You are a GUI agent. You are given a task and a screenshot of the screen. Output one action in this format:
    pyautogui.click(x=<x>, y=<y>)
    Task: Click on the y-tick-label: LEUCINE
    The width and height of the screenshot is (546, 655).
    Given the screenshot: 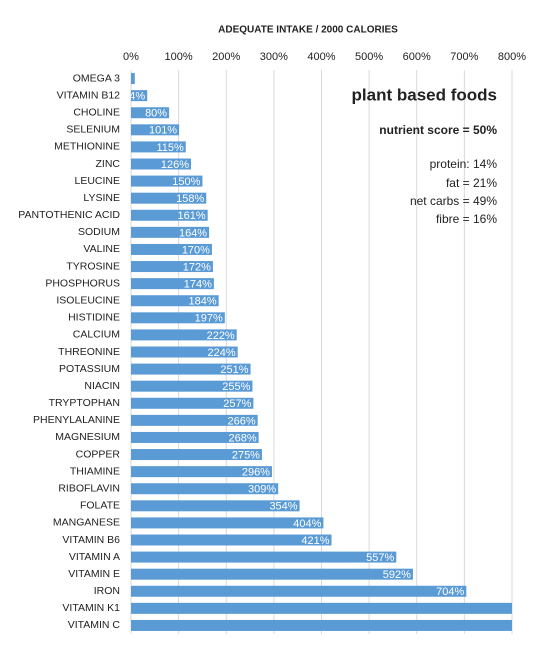 What is the action you would take?
    pyautogui.click(x=97, y=181)
    